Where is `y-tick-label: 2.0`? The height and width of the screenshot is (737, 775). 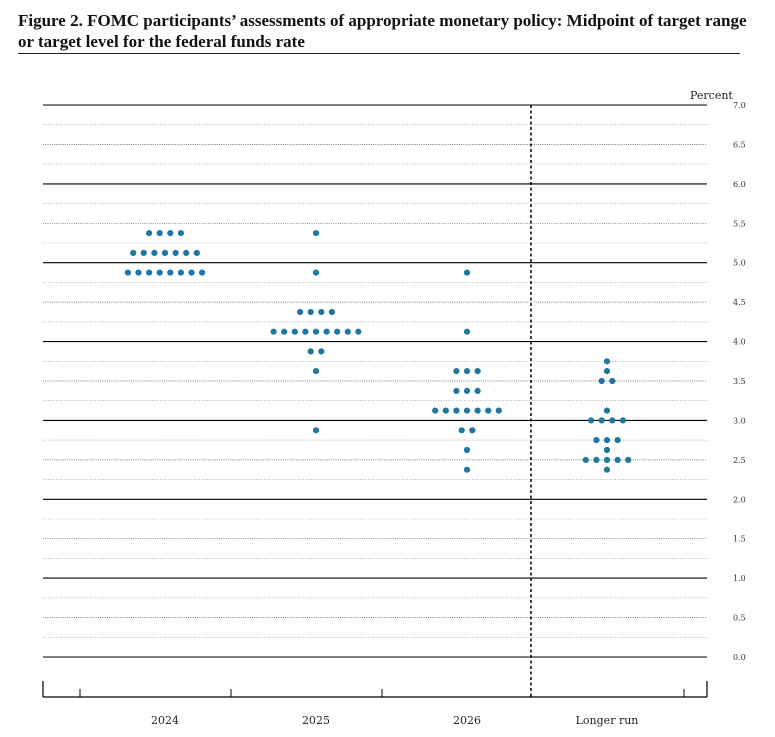
y-tick-label: 2.0 is located at coordinates (739, 499).